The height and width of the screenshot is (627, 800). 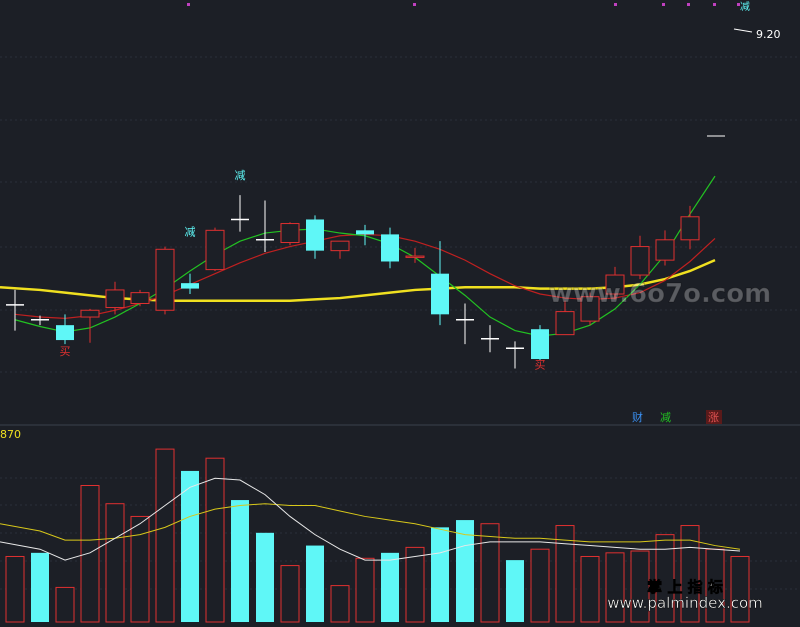 I want to click on legend-zhang-bg, so click(x=714, y=417).